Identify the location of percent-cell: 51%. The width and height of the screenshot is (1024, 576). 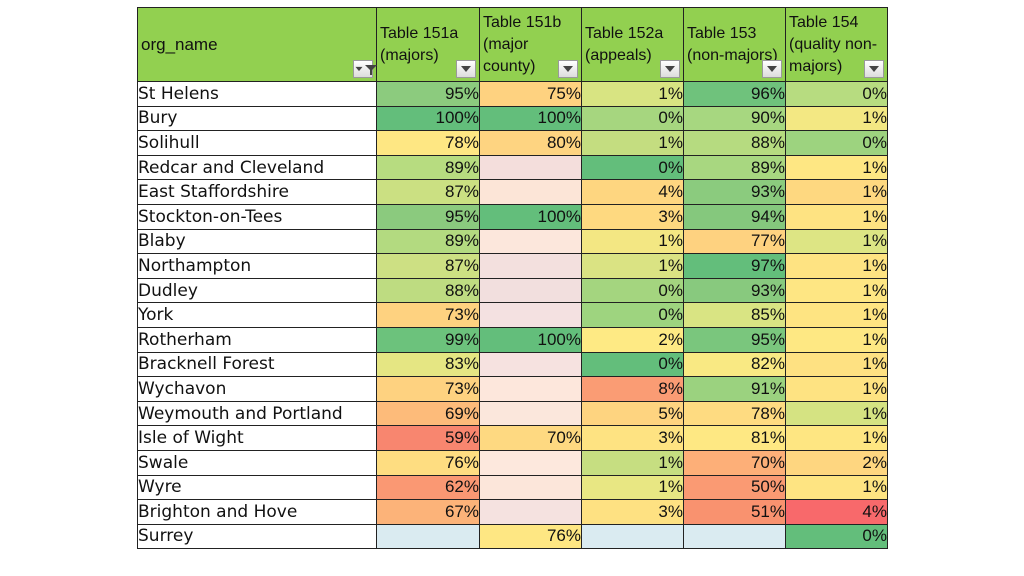
(734, 512).